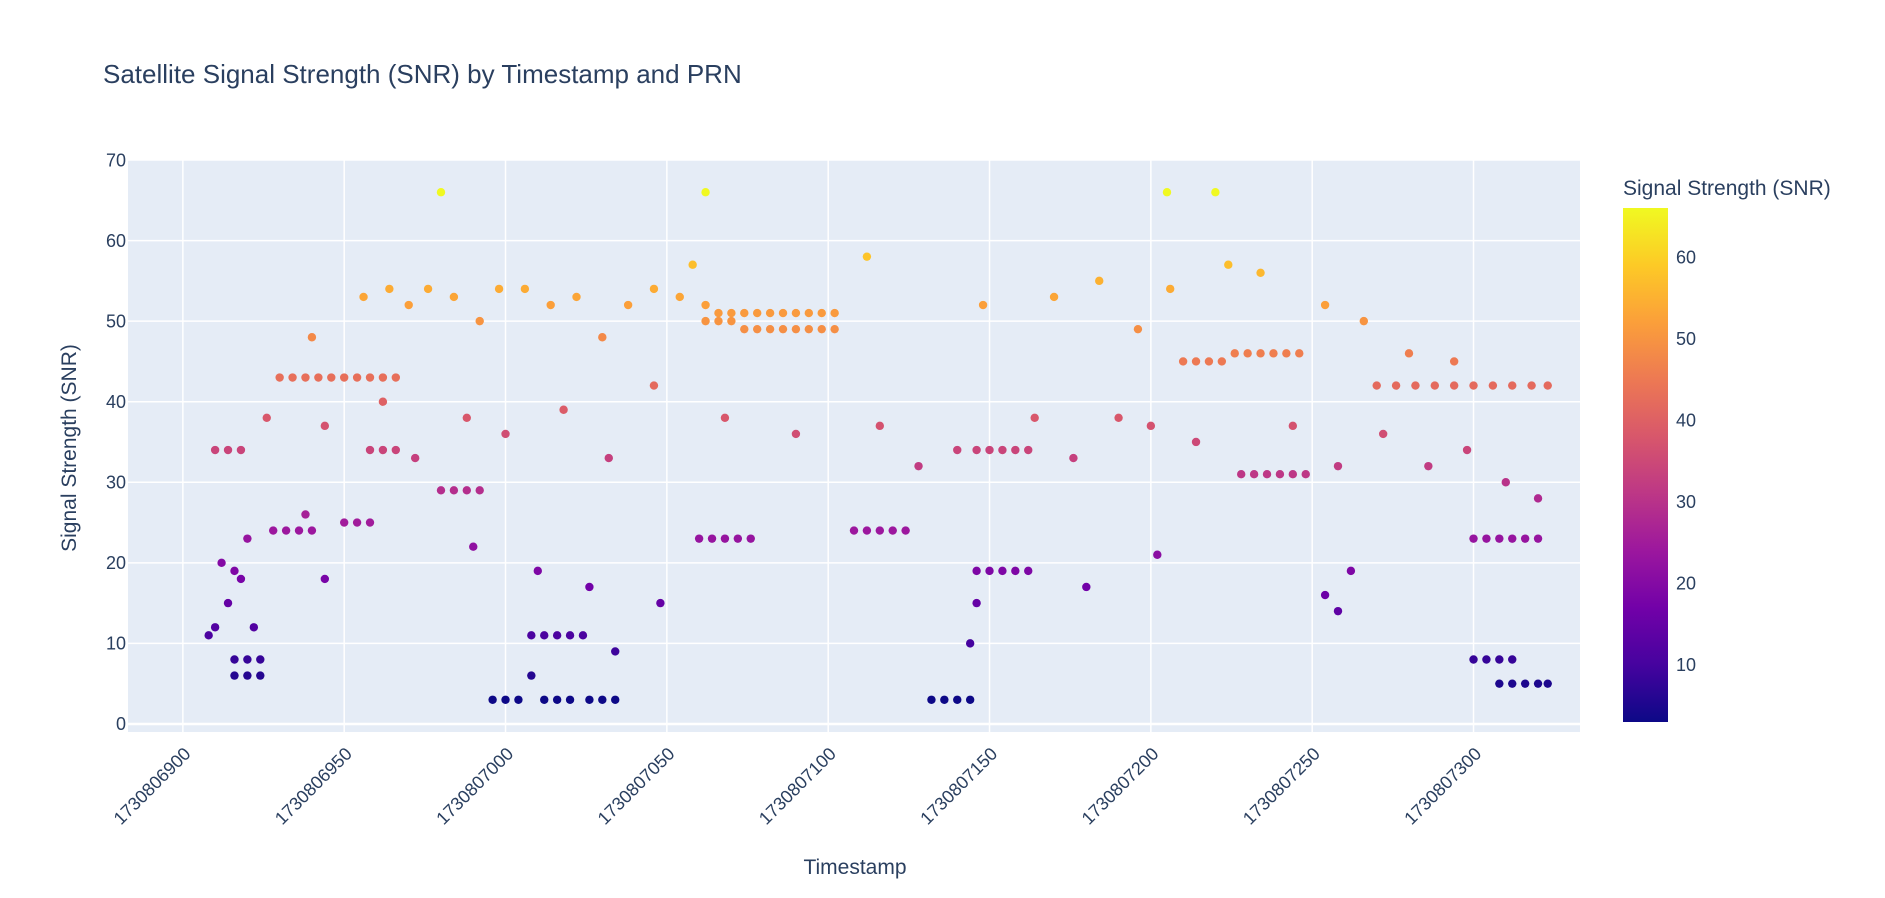  What do you see at coordinates (116, 483) in the screenshot?
I see `y-tick-label: 30` at bounding box center [116, 483].